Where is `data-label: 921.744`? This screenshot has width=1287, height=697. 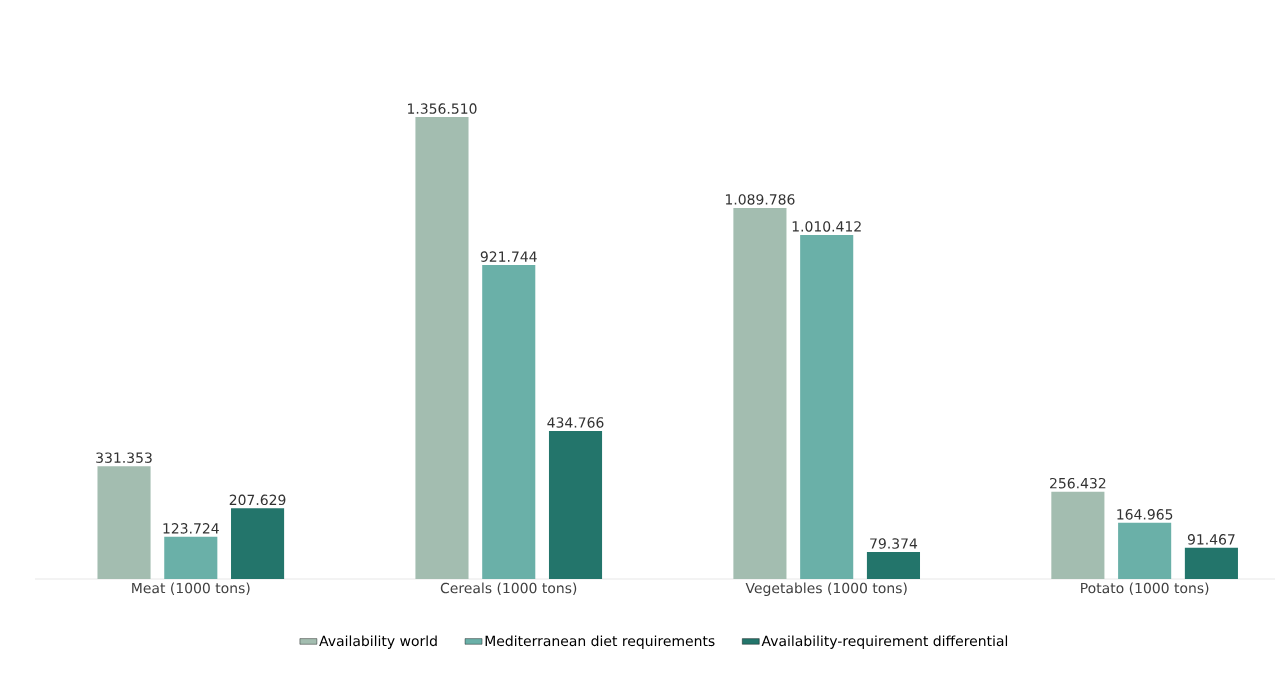
data-label: 921.744 is located at coordinates (508, 256).